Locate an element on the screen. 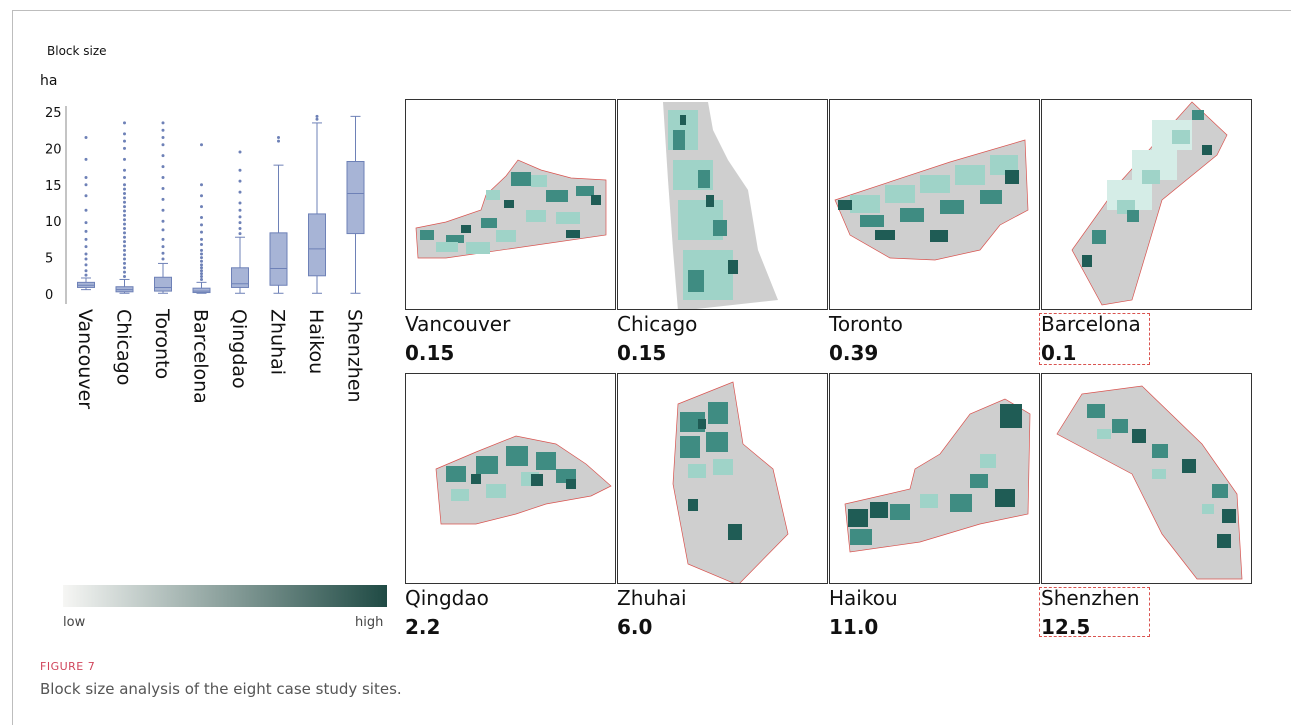 The height and width of the screenshot is (725, 1291). map-panel-zhuhai is located at coordinates (722, 478).